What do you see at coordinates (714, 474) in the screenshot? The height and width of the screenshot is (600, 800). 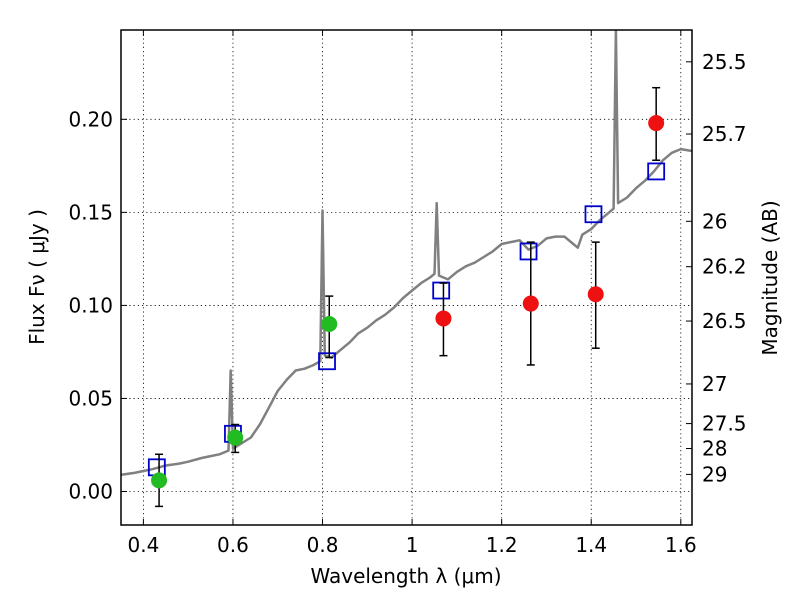 I see `mag-tick-label: 29` at bounding box center [714, 474].